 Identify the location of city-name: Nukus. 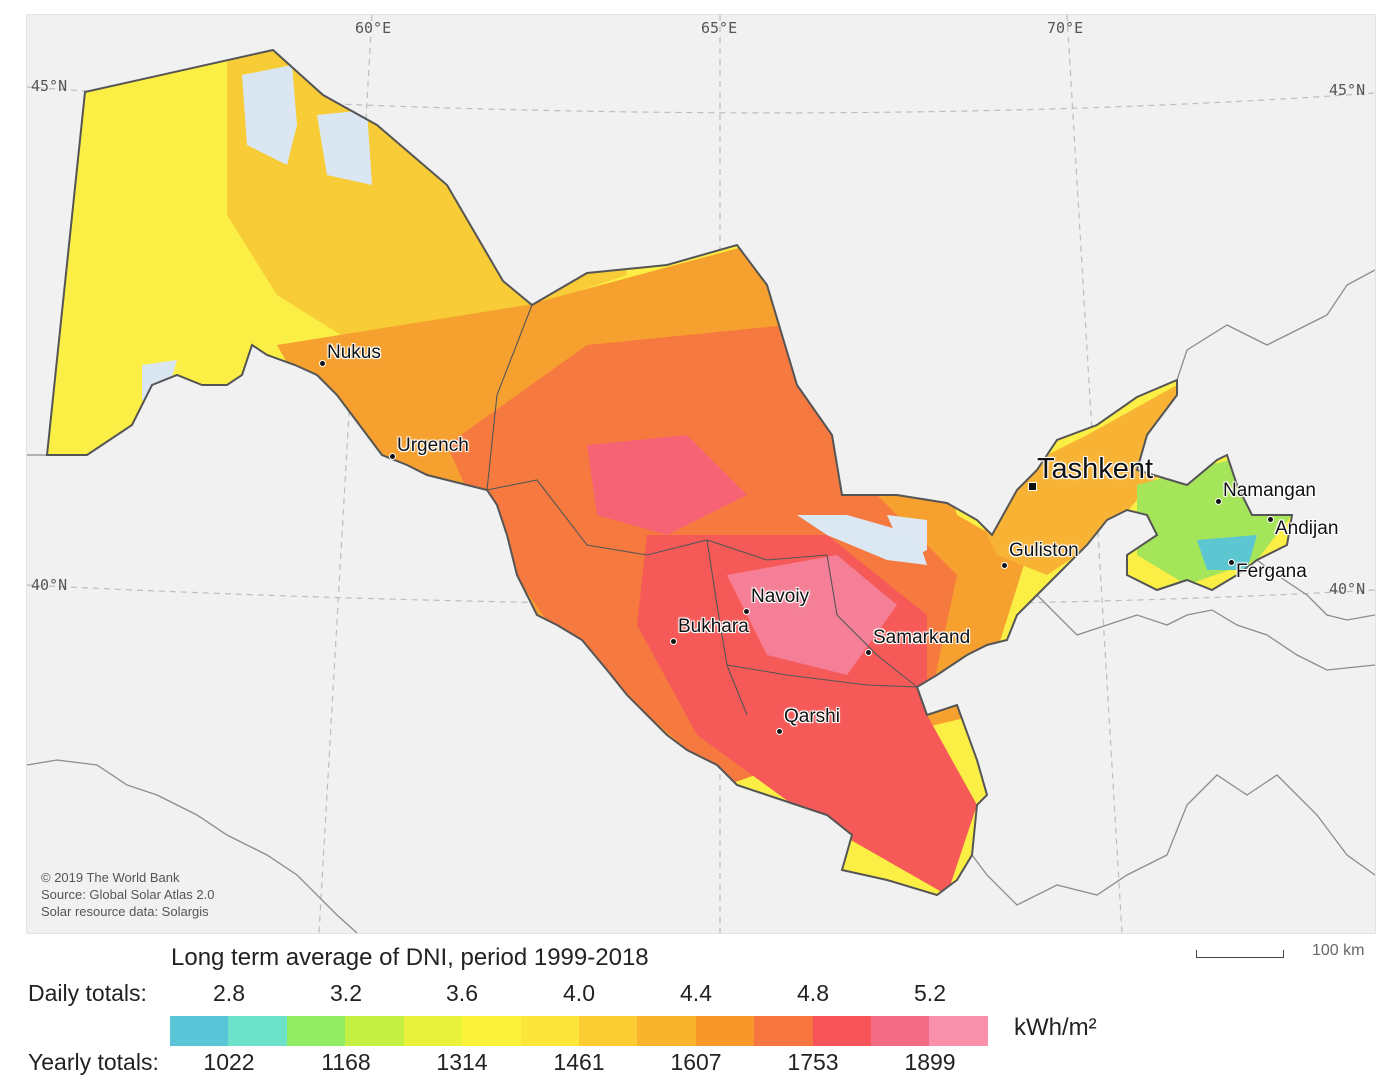
(354, 352).